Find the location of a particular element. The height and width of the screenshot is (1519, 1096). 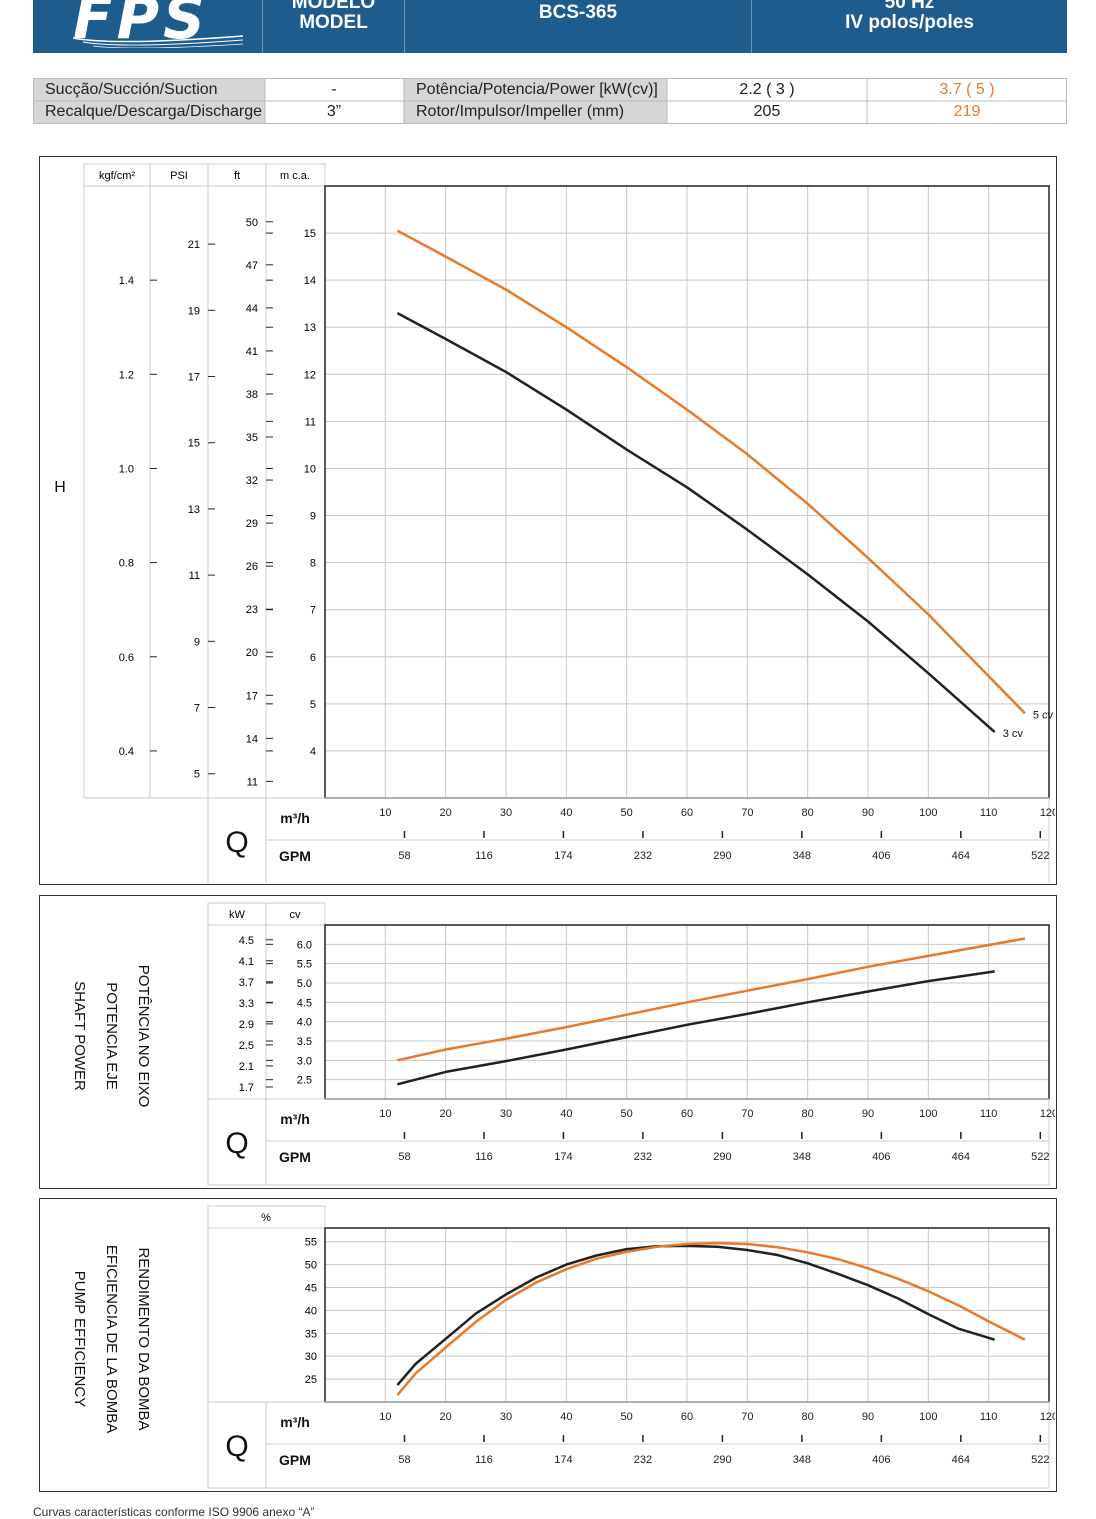

impeller-value-2: 219 is located at coordinates (967, 111).